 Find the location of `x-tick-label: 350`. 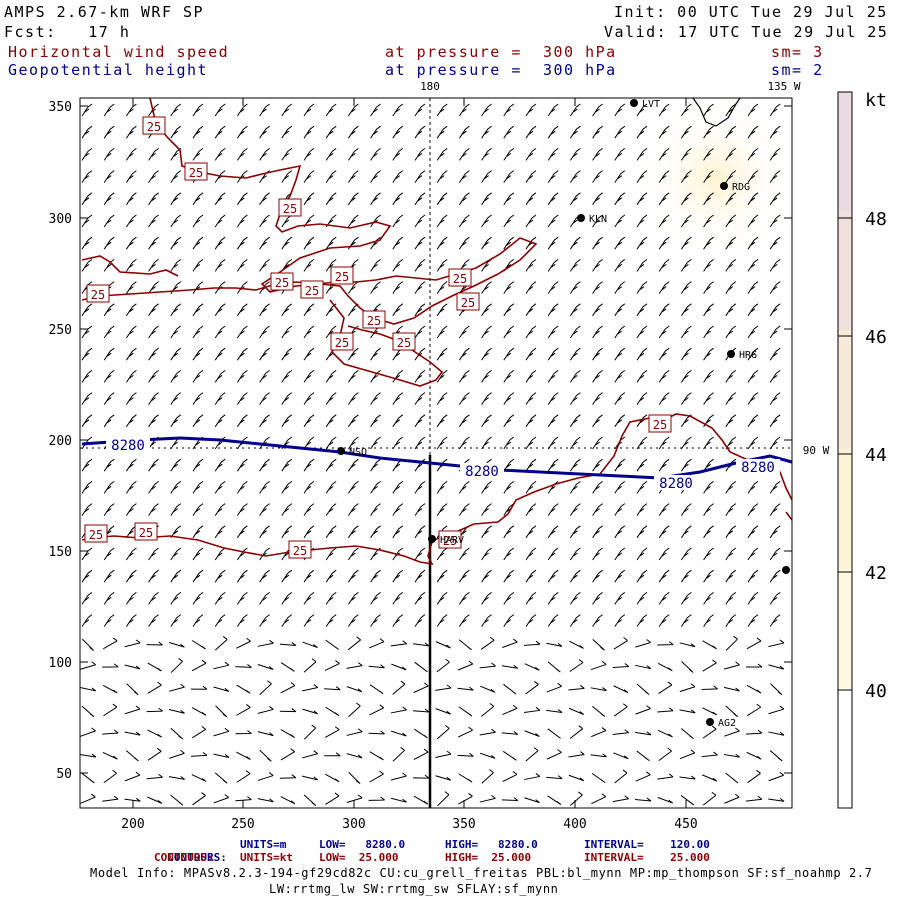

x-tick-label: 350 is located at coordinates (463, 824).